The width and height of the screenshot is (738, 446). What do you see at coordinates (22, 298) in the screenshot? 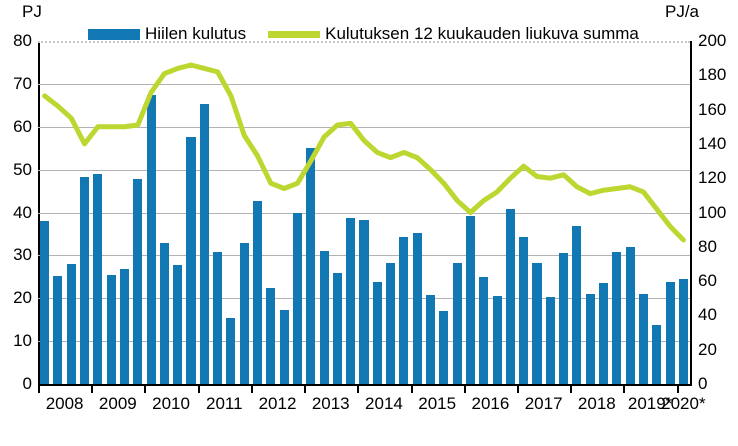
I see `left-axis-tick-label: 20` at bounding box center [22, 298].